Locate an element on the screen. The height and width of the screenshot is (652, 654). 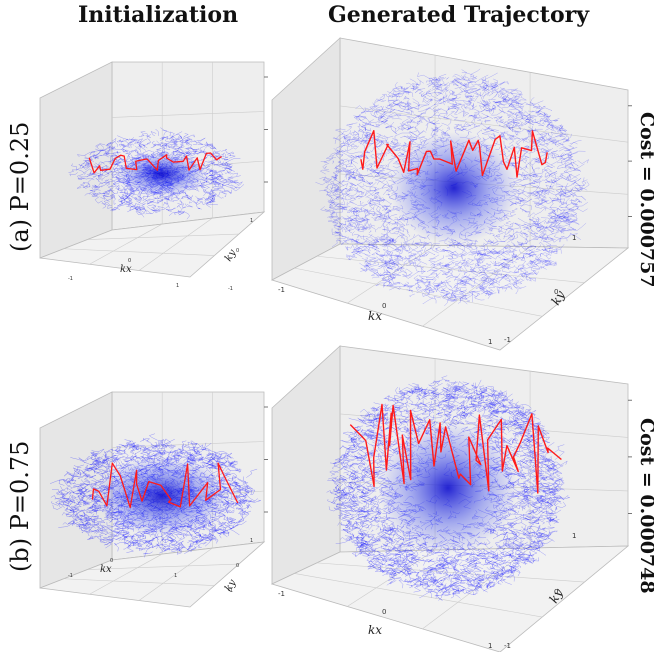
cost-label-a: Cost = 0.000757 is located at coordinates (645, 200).